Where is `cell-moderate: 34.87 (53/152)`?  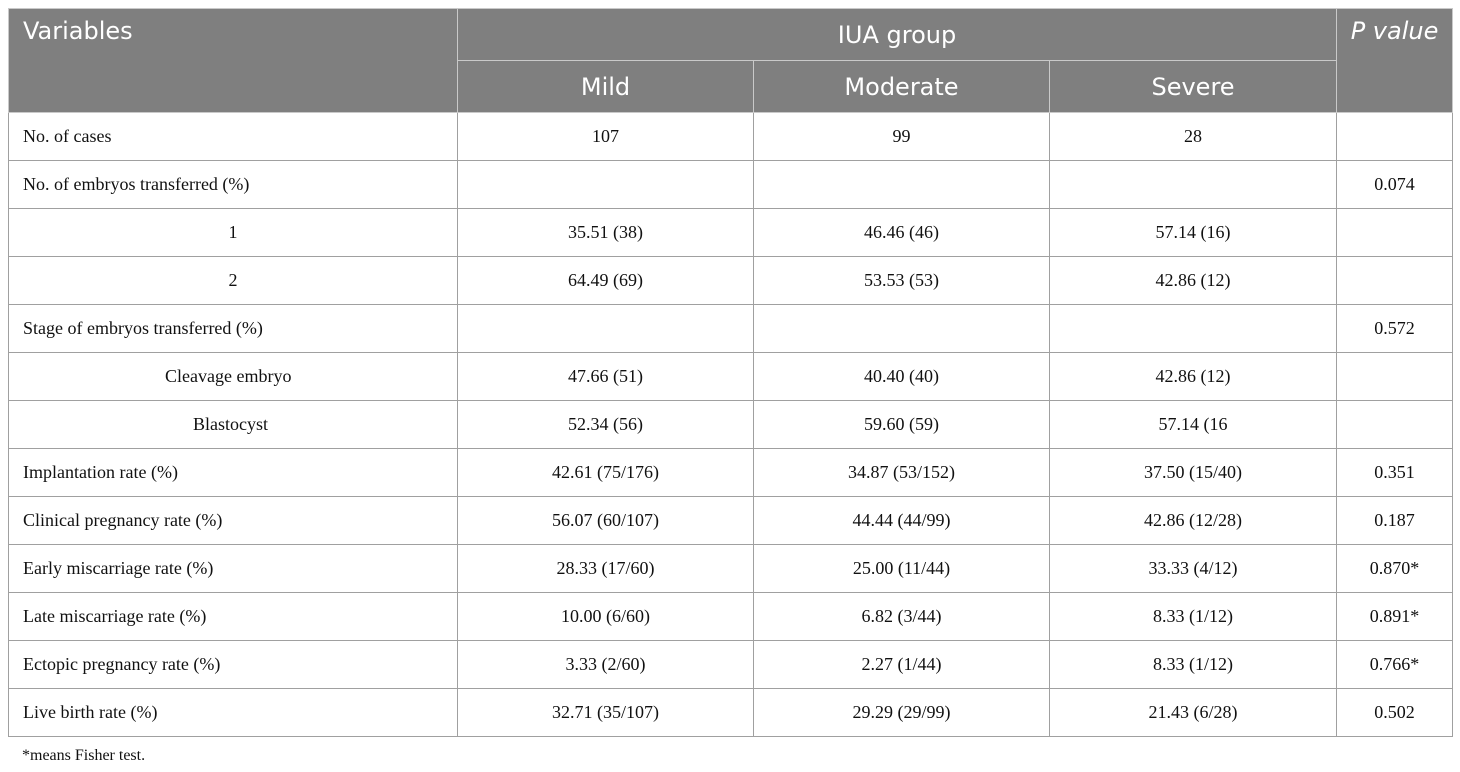 cell-moderate: 34.87 (53/152) is located at coordinates (901, 472).